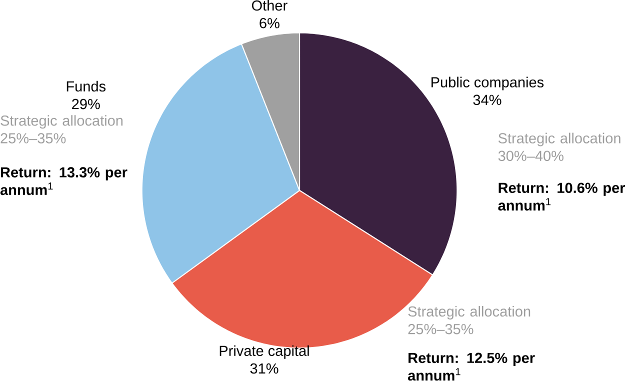 The width and height of the screenshot is (643, 381). What do you see at coordinates (270, 23) in the screenshot?
I see `data-label: 6%` at bounding box center [270, 23].